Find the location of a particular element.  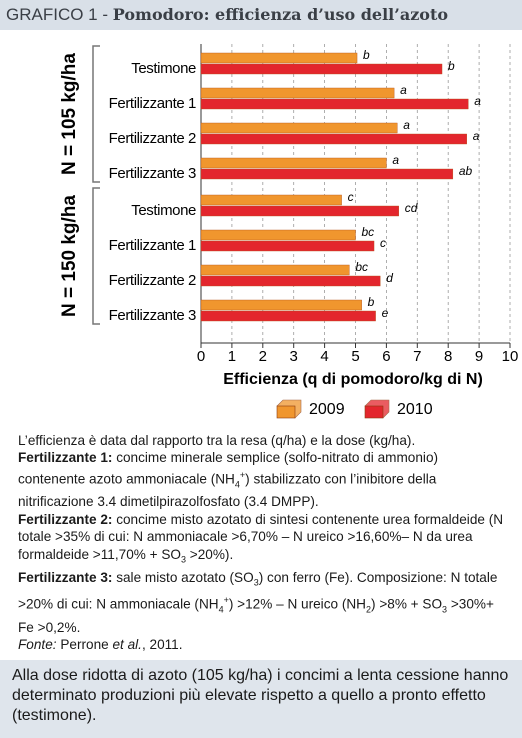

x-tick-label: 5 is located at coordinates (355, 356).